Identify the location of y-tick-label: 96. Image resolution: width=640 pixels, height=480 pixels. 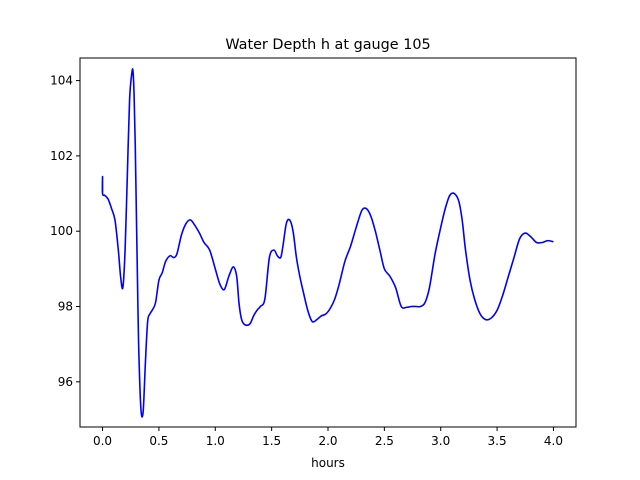
(65, 382).